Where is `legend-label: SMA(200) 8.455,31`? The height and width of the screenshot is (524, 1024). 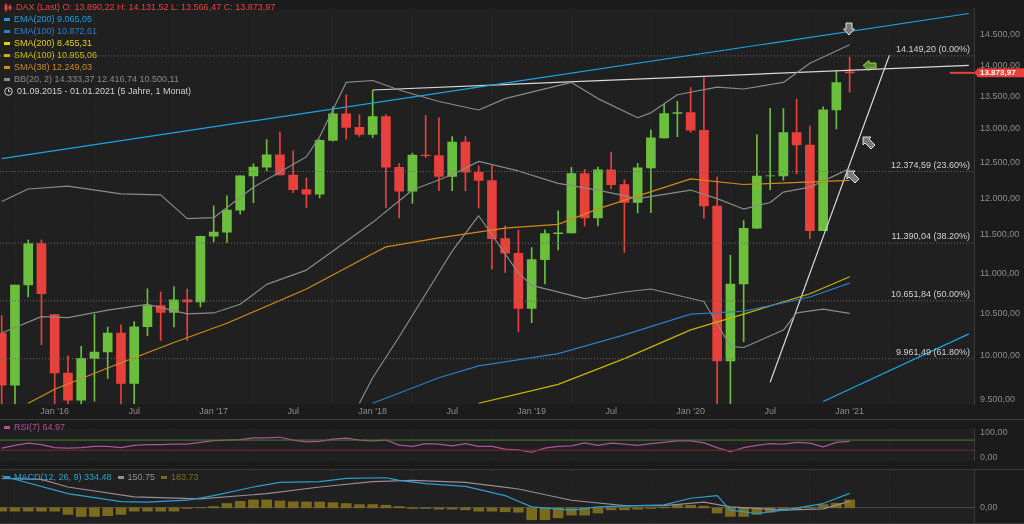 legend-label: SMA(200) 8.455,31 is located at coordinates (53, 43).